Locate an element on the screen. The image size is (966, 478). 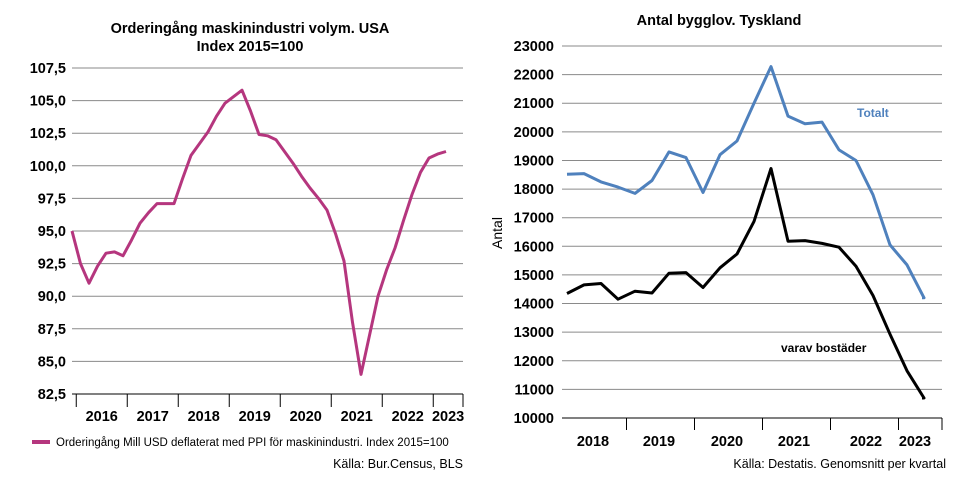
right-y-tick-label: 12000 is located at coordinates (534, 362).